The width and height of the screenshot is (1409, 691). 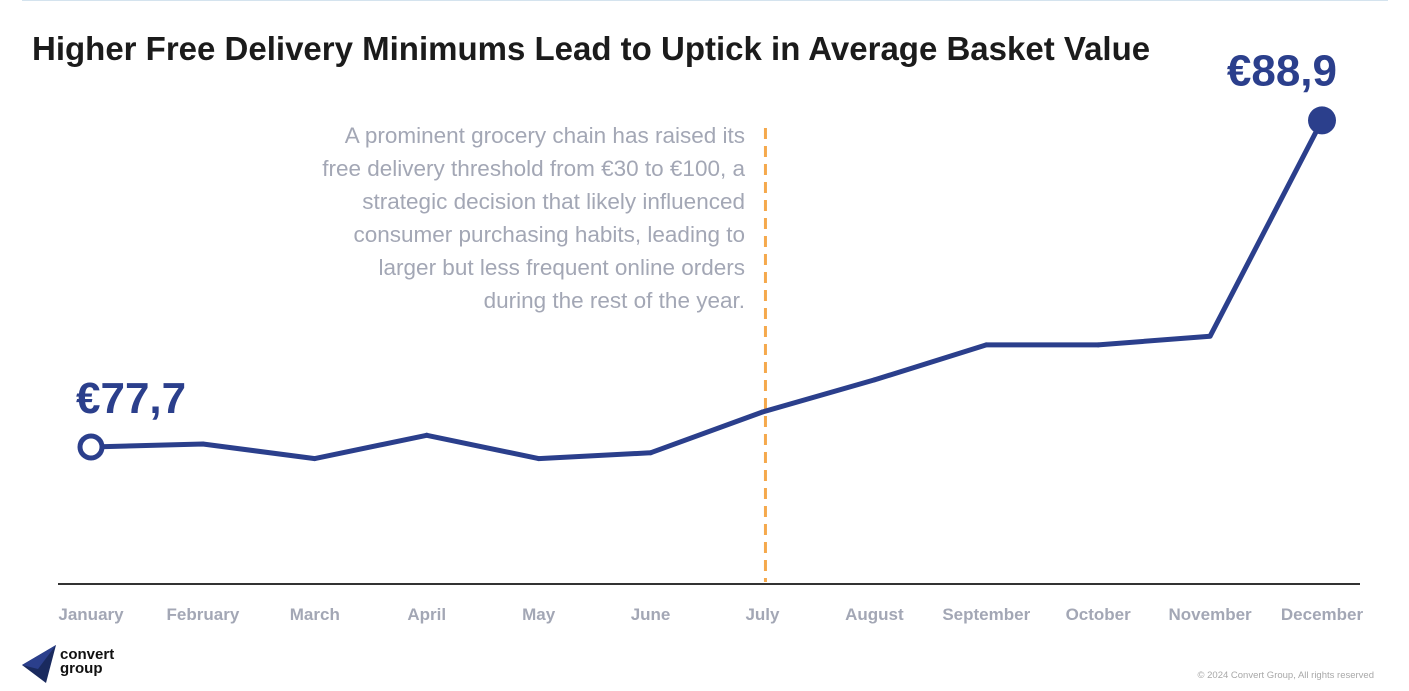 I want to click on paper-plane-icon, so click(x=39, y=664).